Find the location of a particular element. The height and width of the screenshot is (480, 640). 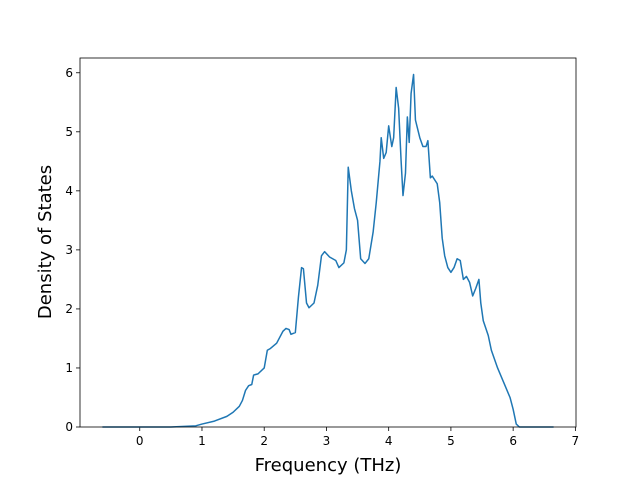

y-tick-label: 2 is located at coordinates (69, 309).